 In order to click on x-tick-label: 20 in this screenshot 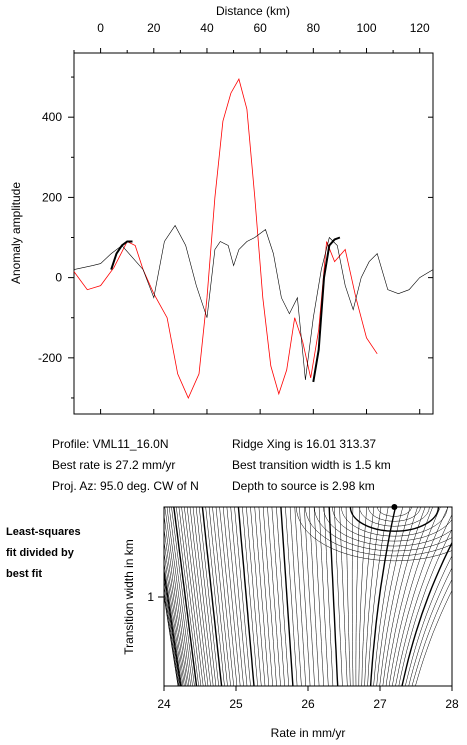, I will do `click(154, 28)`.